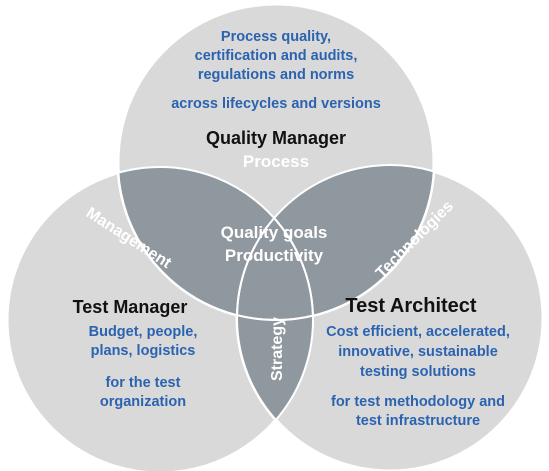  What do you see at coordinates (274, 232) in the screenshot?
I see `center-quality-goals: Quality goals` at bounding box center [274, 232].